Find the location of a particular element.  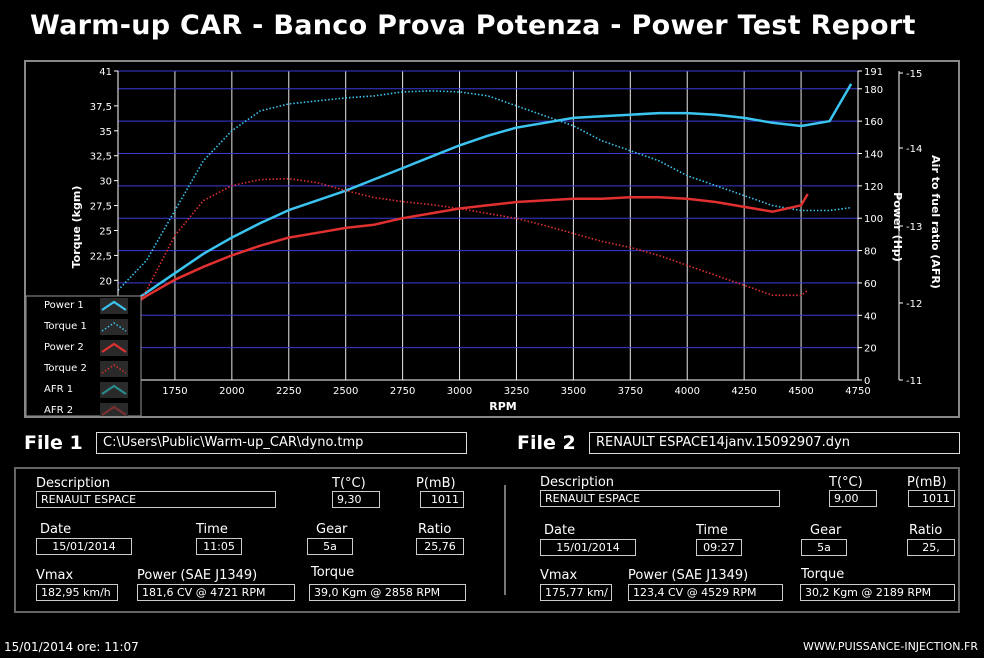

x-tick-label: 3750 is located at coordinates (630, 391).